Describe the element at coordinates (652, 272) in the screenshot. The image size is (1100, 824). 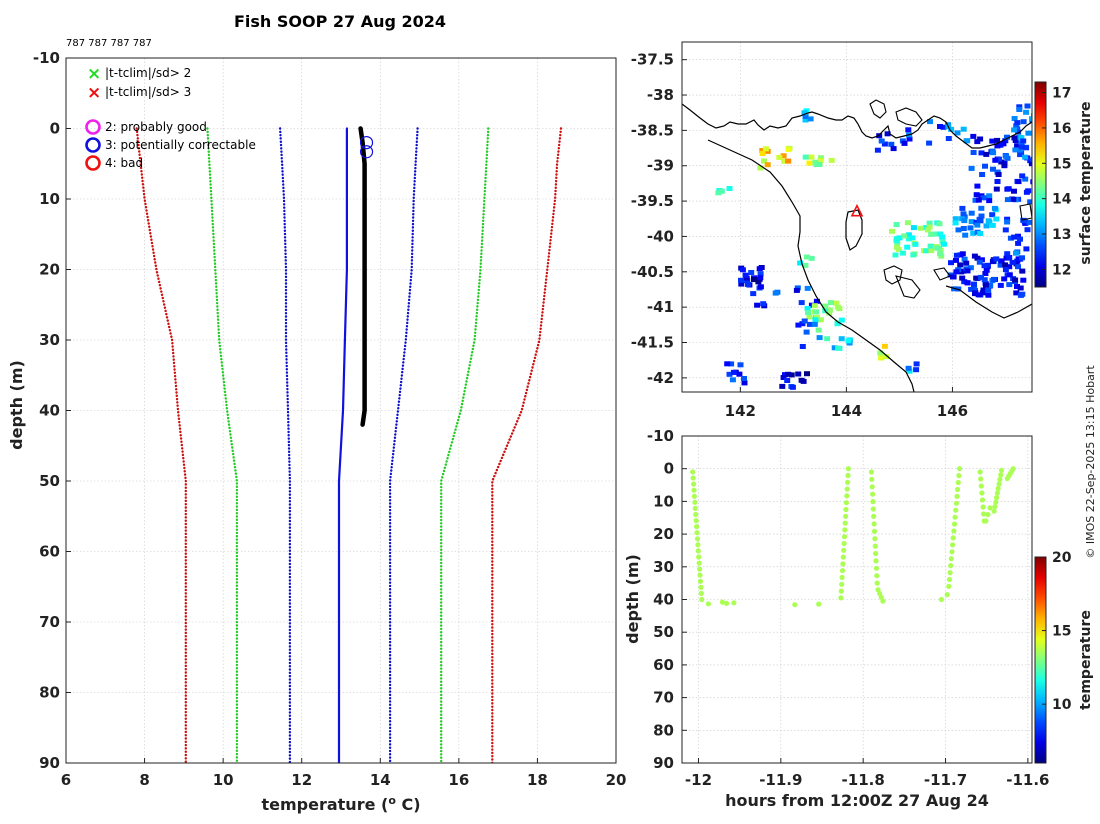
I see `map-y-tick-label: -40.5` at that location.